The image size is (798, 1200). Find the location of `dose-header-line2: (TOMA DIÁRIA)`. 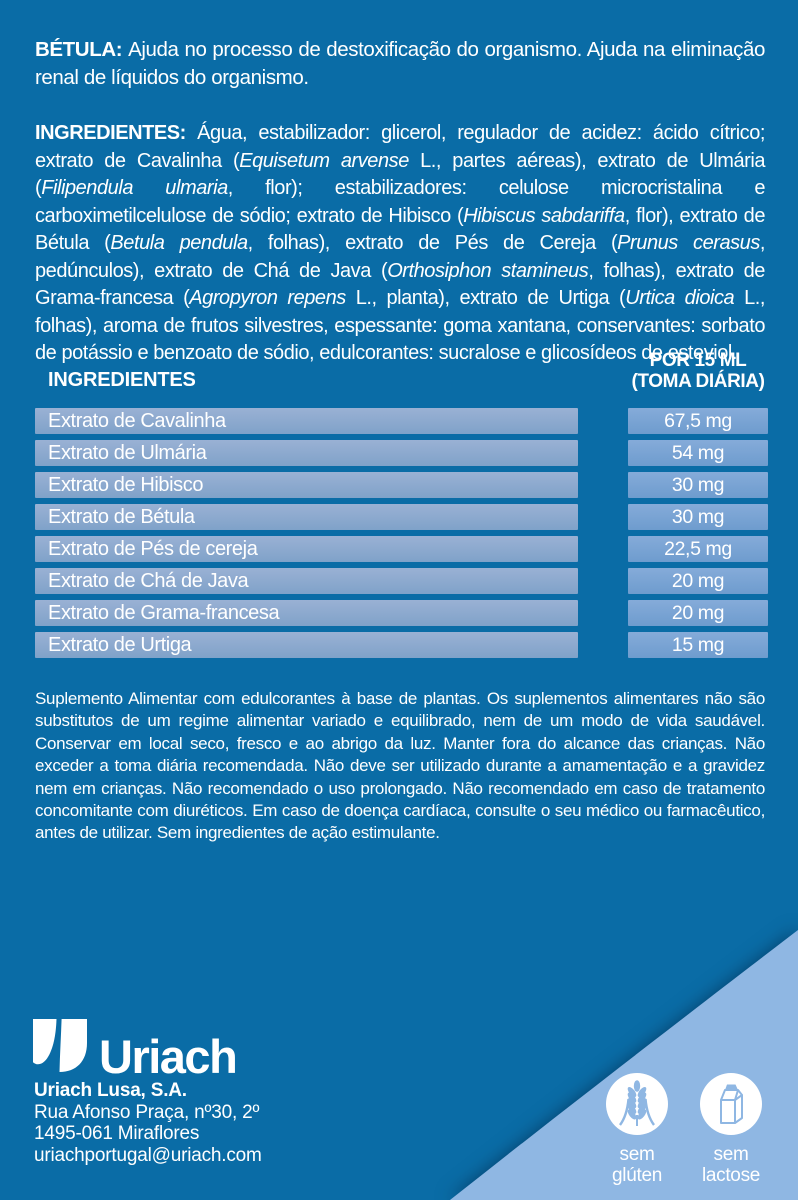

dose-header-line2: (TOMA DIÁRIA) is located at coordinates (698, 381).